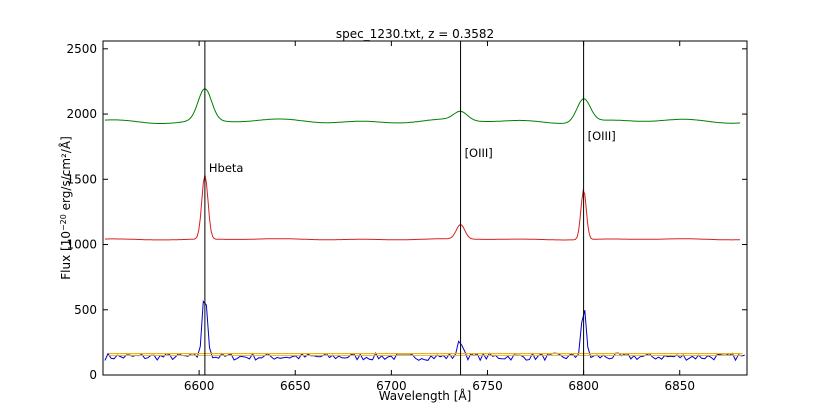 The image size is (830, 417). Describe the element at coordinates (63, 222) in the screenshot. I see `y-axis-label-exponent: −20` at that location.